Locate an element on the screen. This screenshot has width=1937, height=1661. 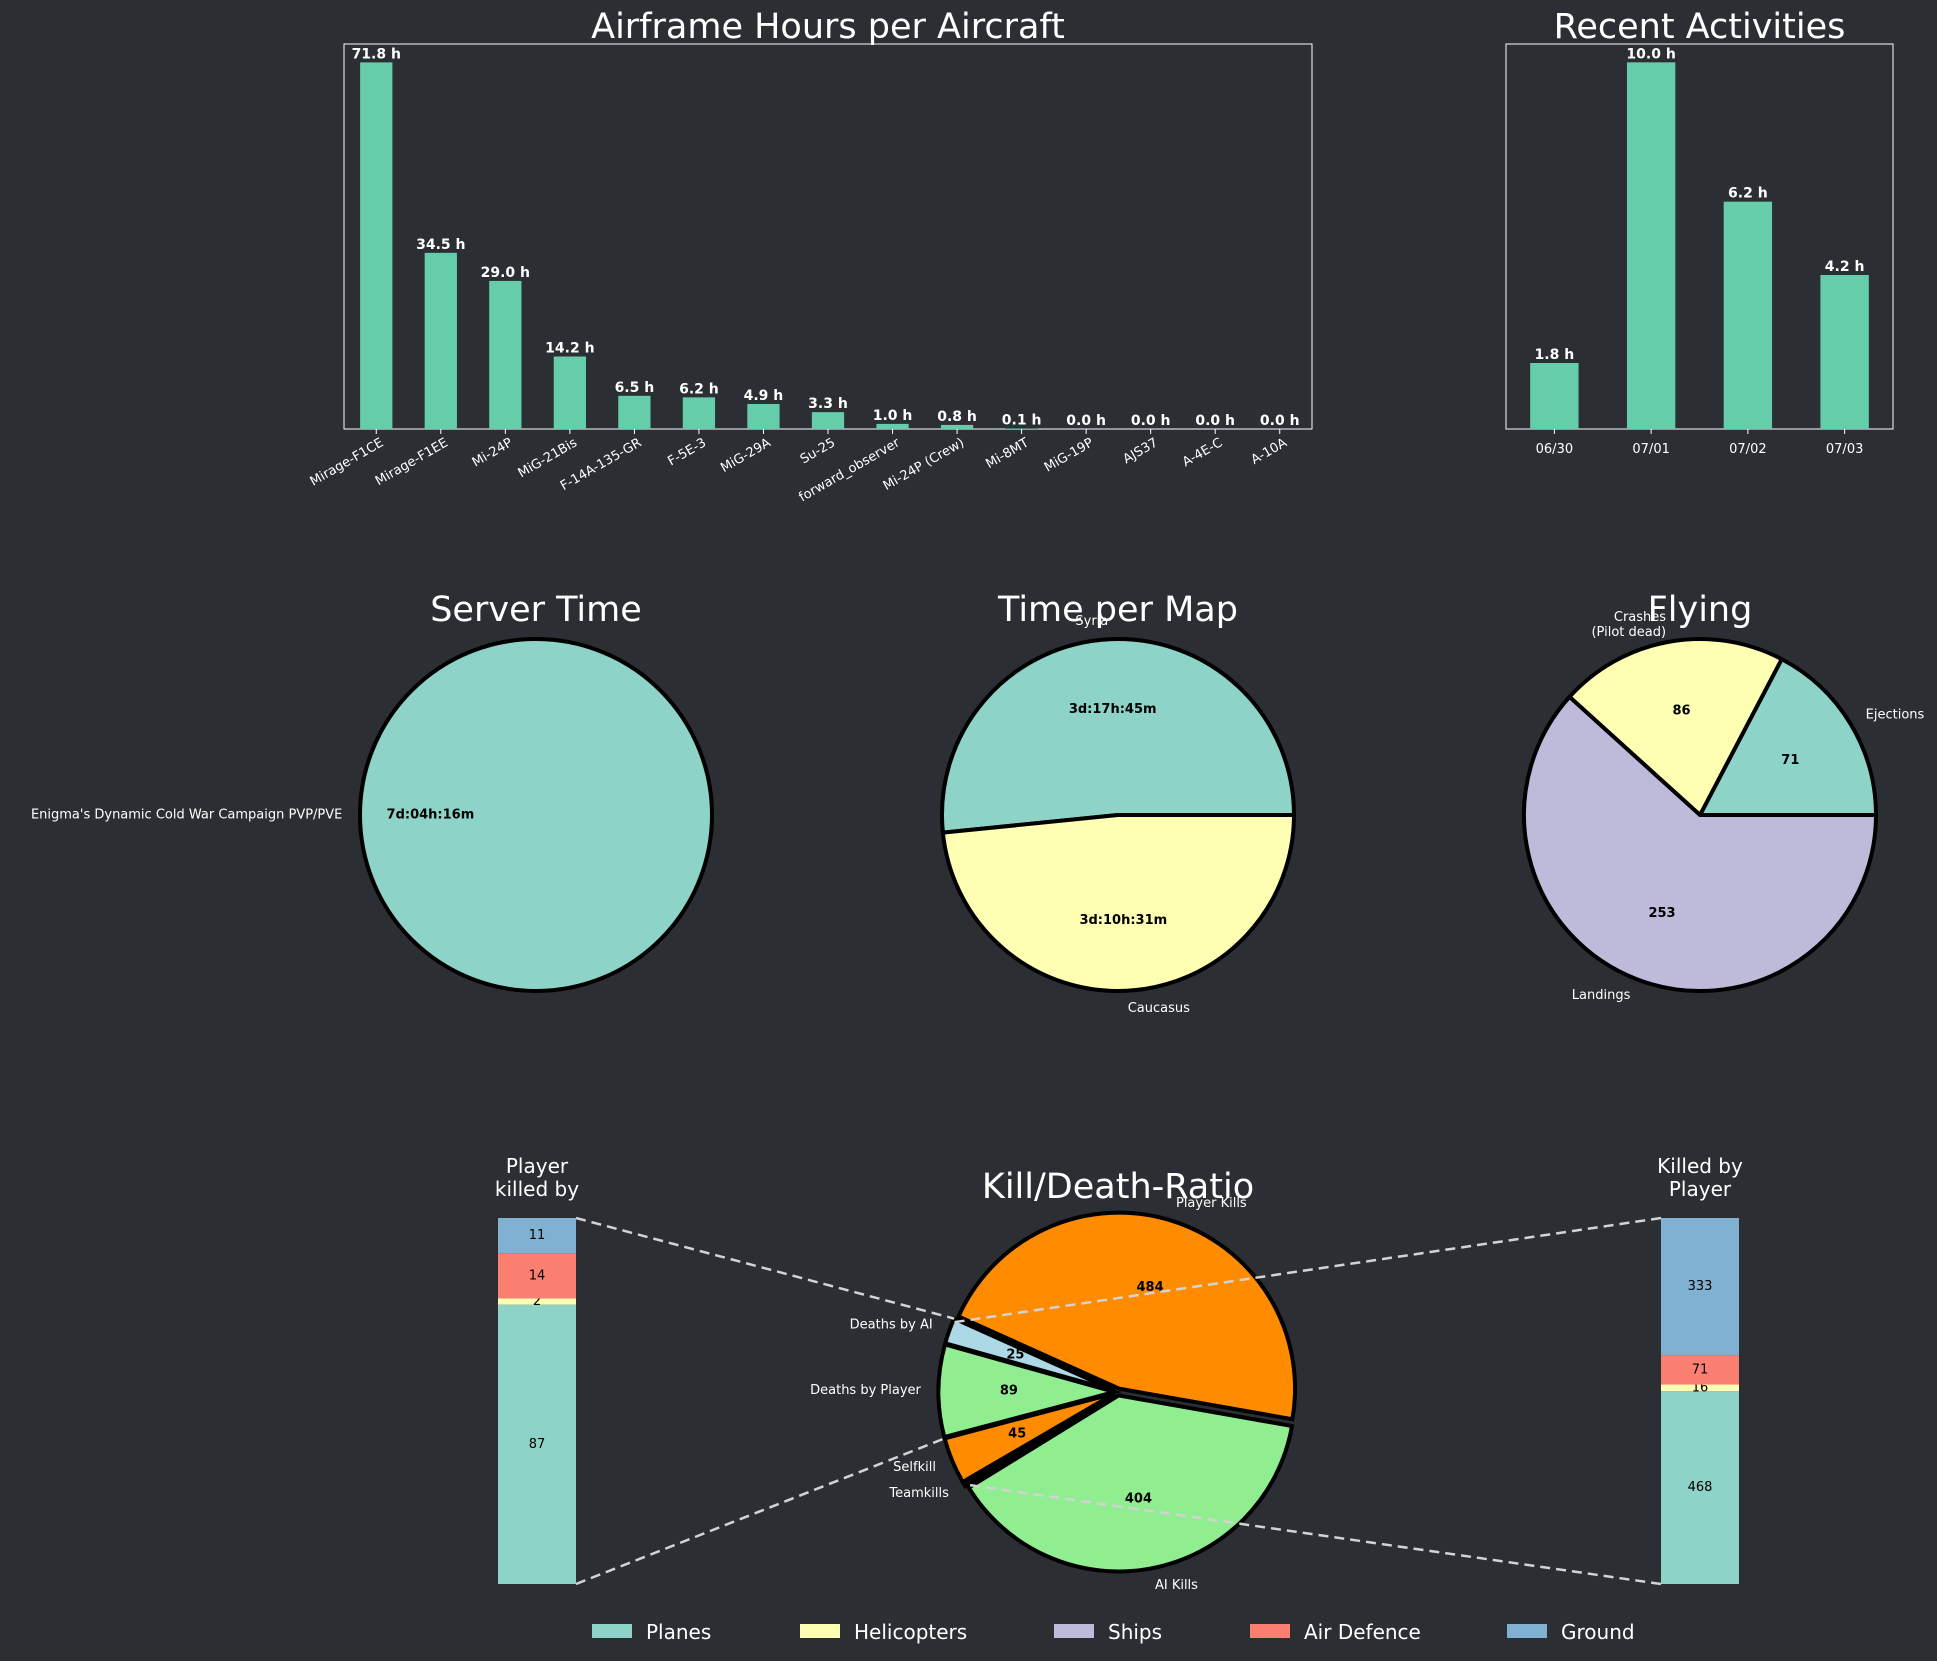
airframe-tick-label: MiG-19P is located at coordinates (1069, 455).